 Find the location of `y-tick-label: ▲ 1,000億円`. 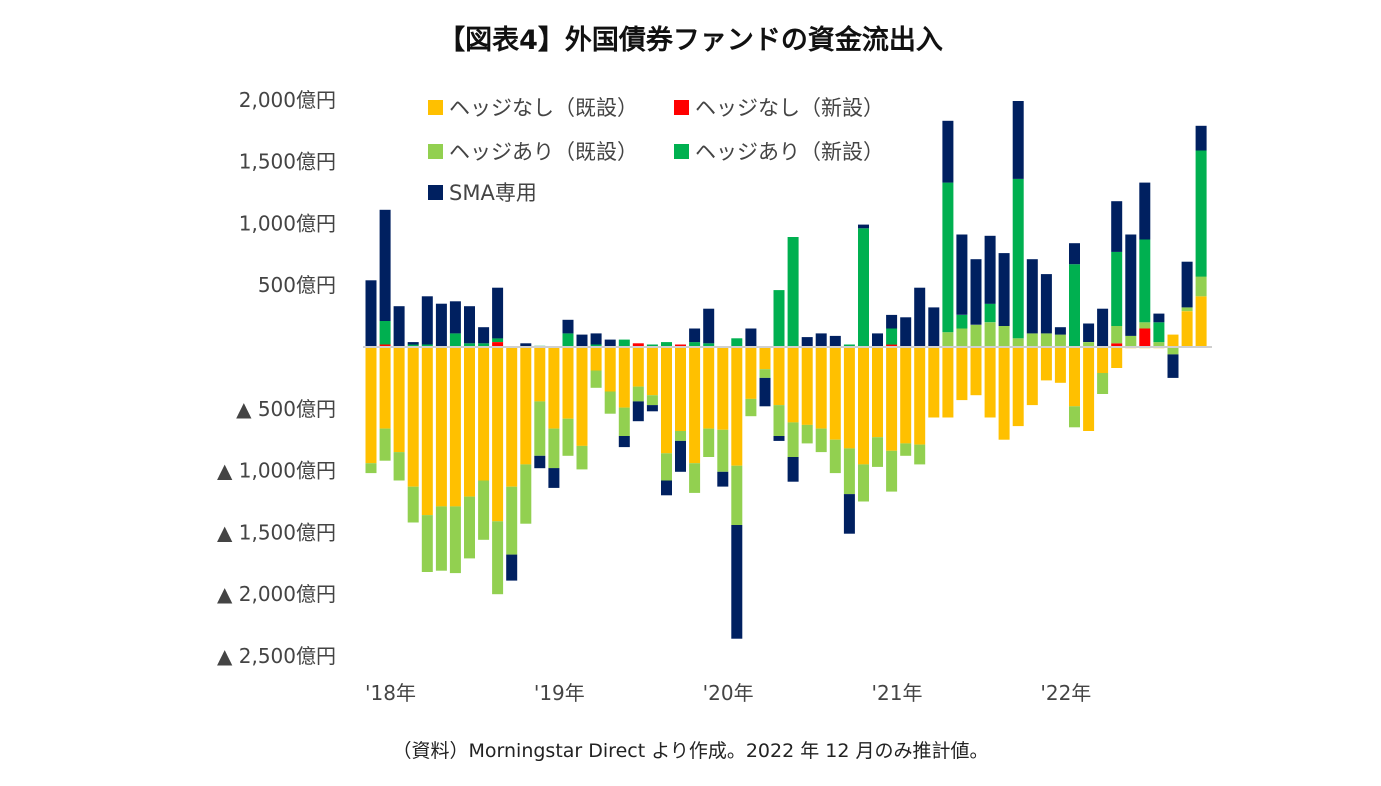

y-tick-label: ▲ 1,000億円 is located at coordinates (276, 471).